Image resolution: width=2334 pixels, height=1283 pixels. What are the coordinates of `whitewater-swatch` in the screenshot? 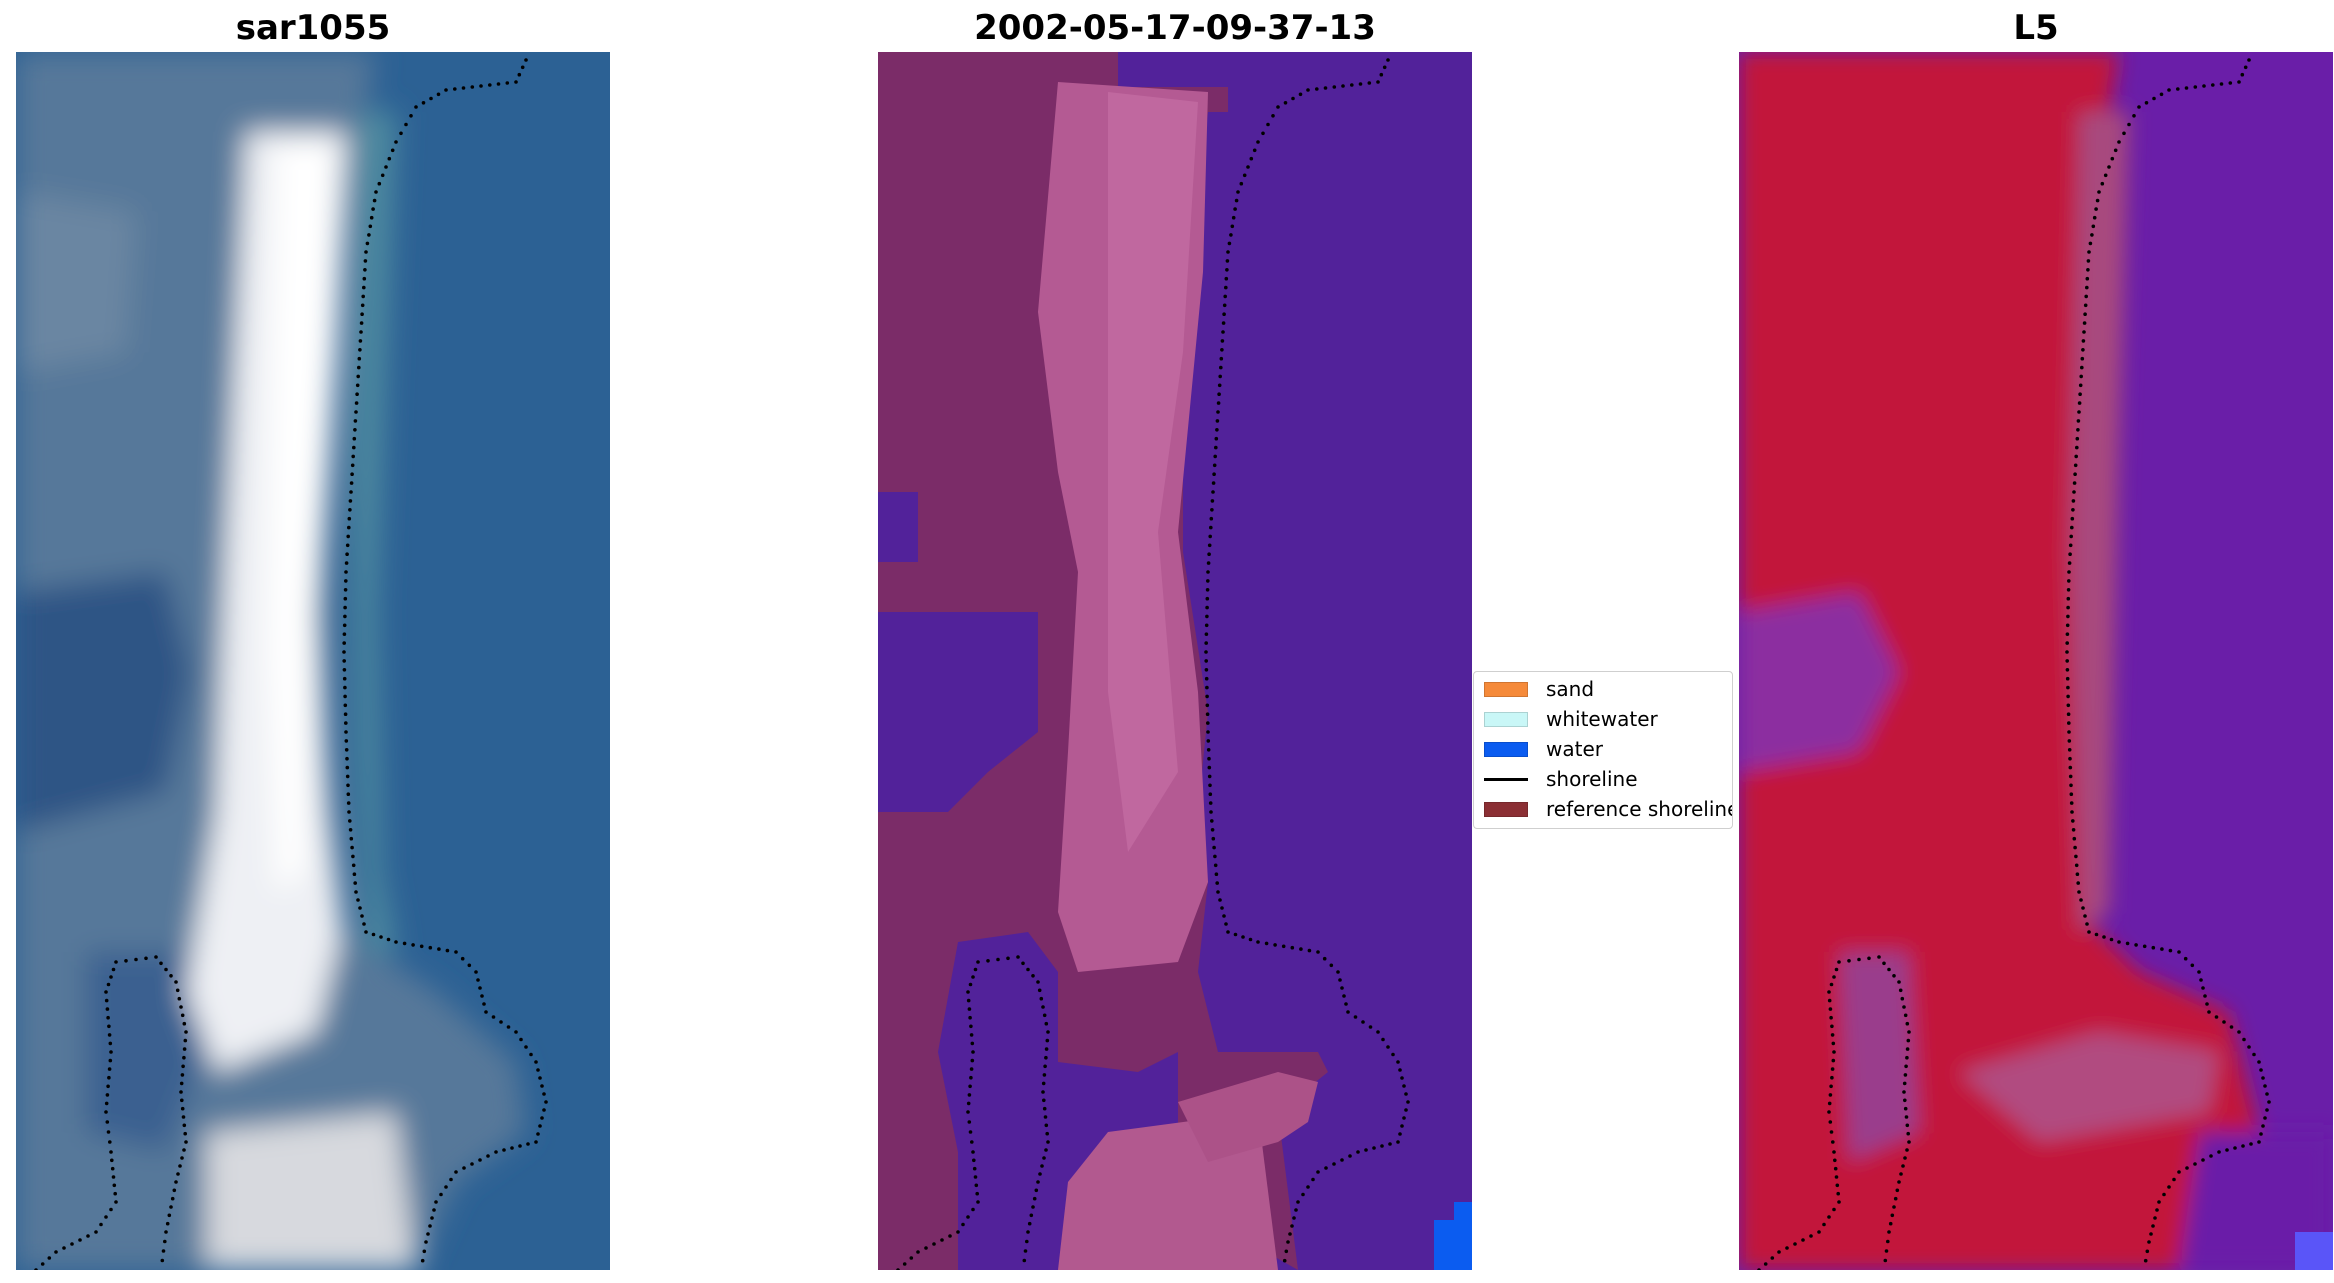 It's located at (1506, 719).